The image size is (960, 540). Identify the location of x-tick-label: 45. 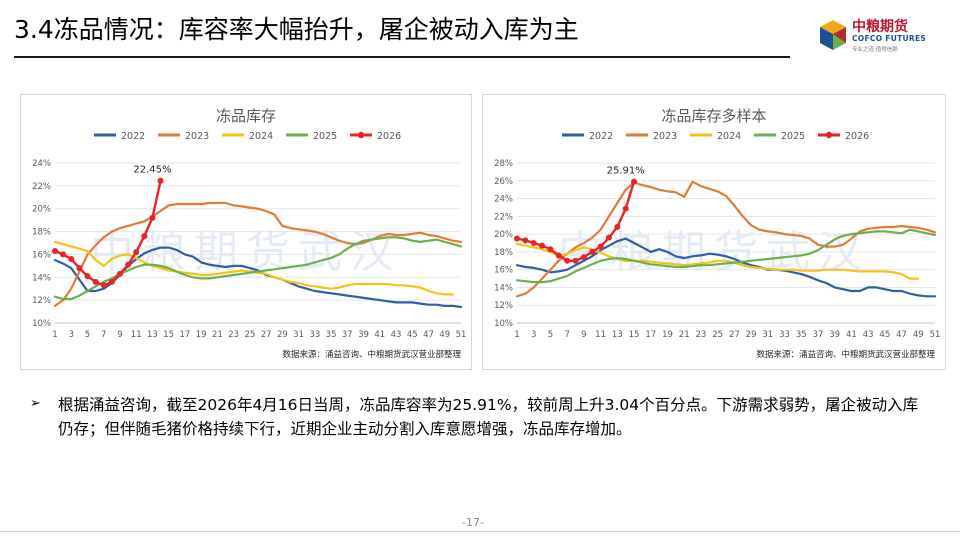
(412, 335).